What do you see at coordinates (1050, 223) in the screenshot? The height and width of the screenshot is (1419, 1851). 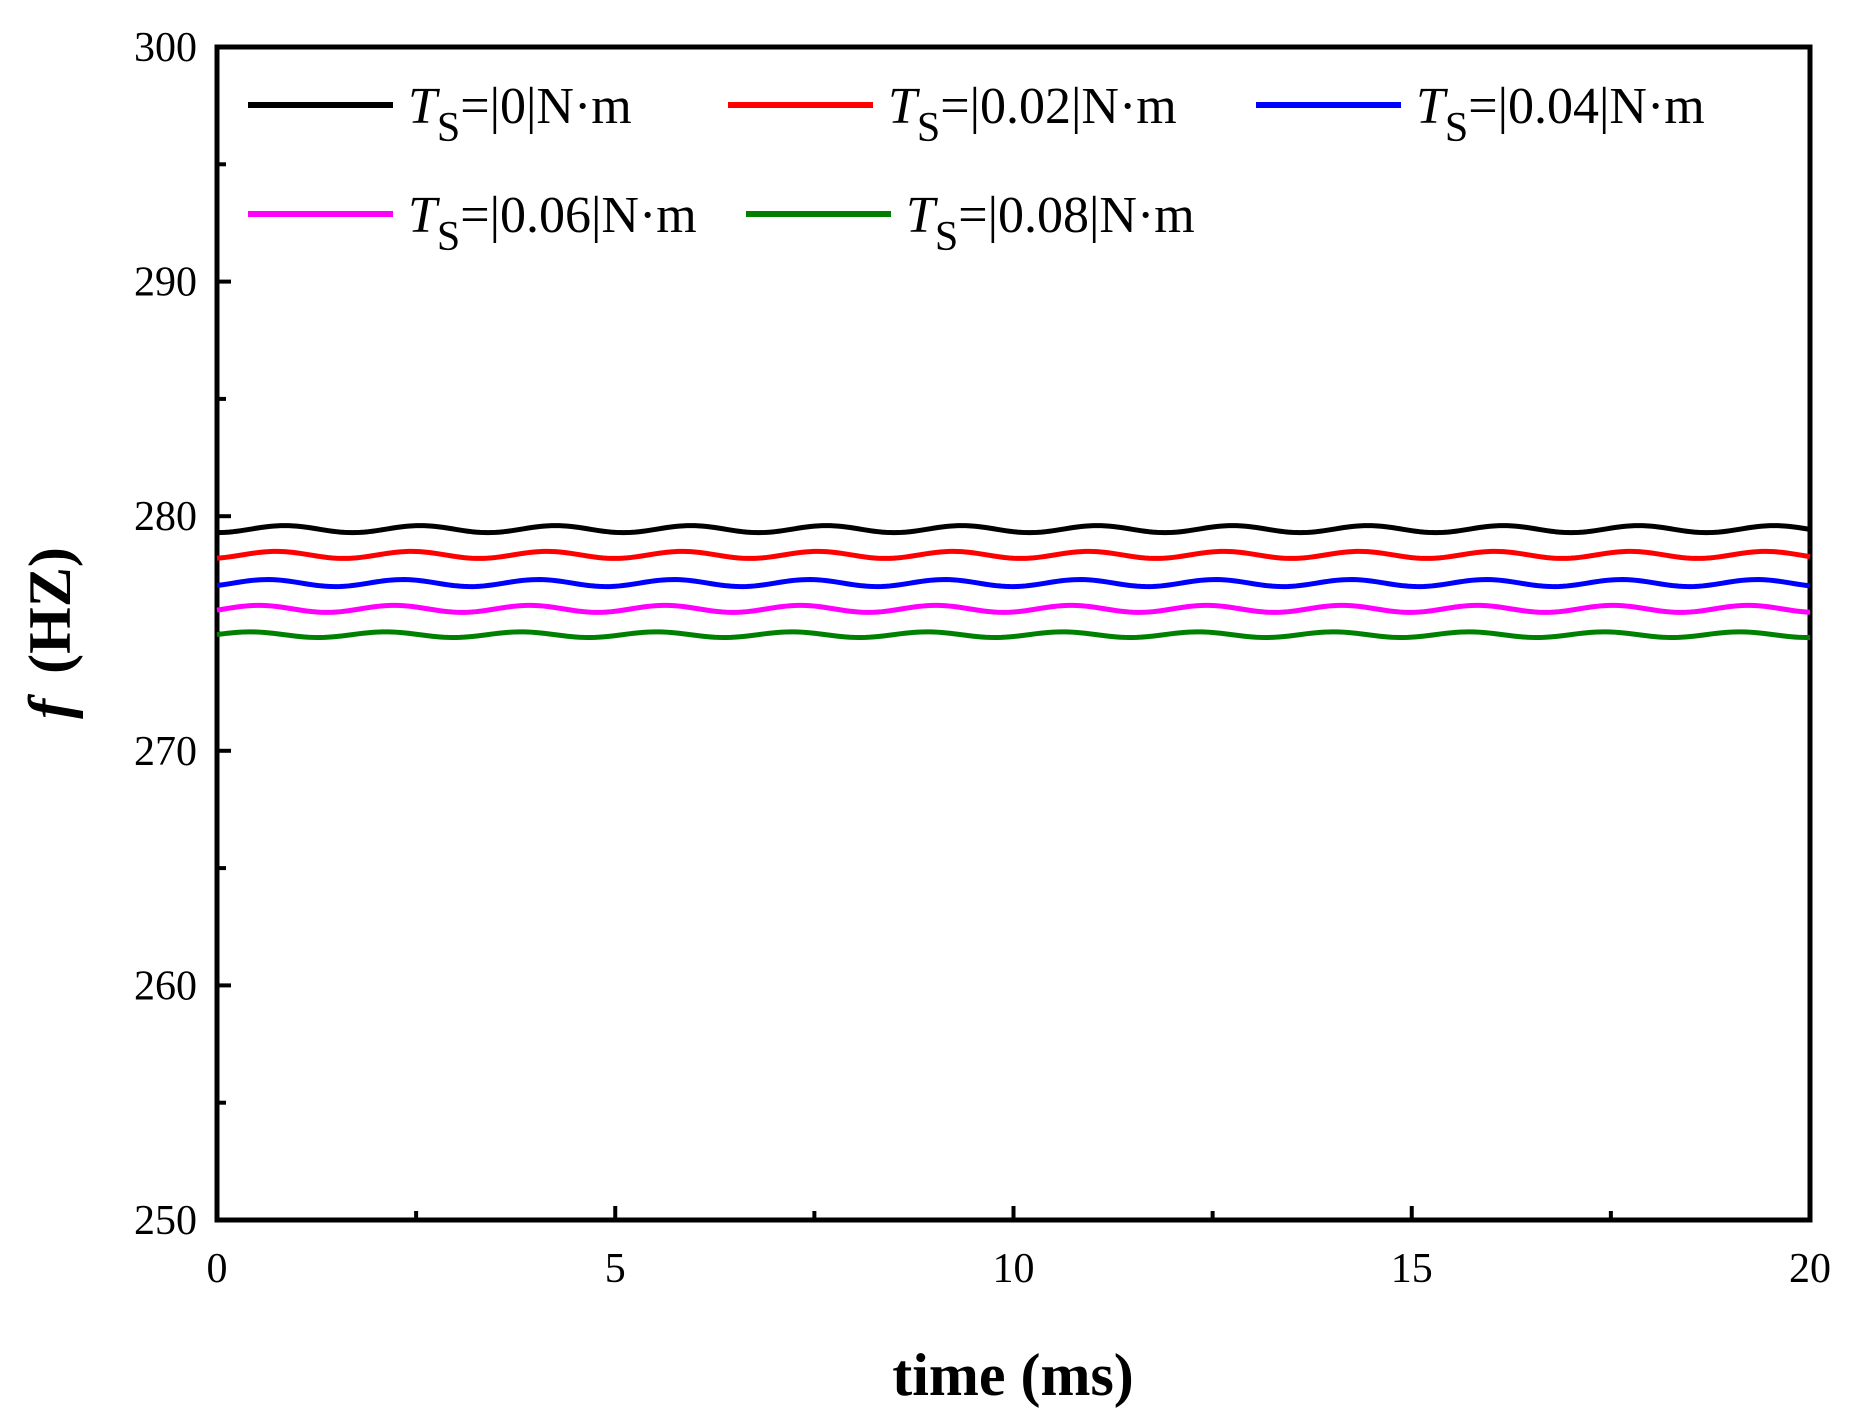 I see `legend-label: TS=|0.08|N·m` at bounding box center [1050, 223].